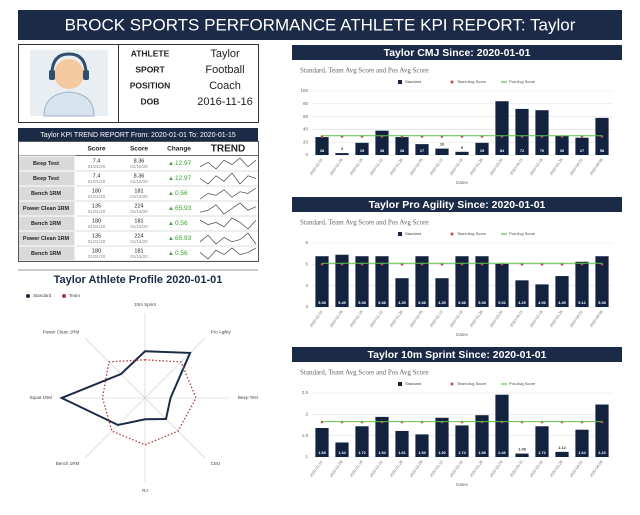 This screenshot has height=515, width=640. Describe the element at coordinates (521, 450) in the screenshot. I see `bar-value-label: 1.08` at that location.